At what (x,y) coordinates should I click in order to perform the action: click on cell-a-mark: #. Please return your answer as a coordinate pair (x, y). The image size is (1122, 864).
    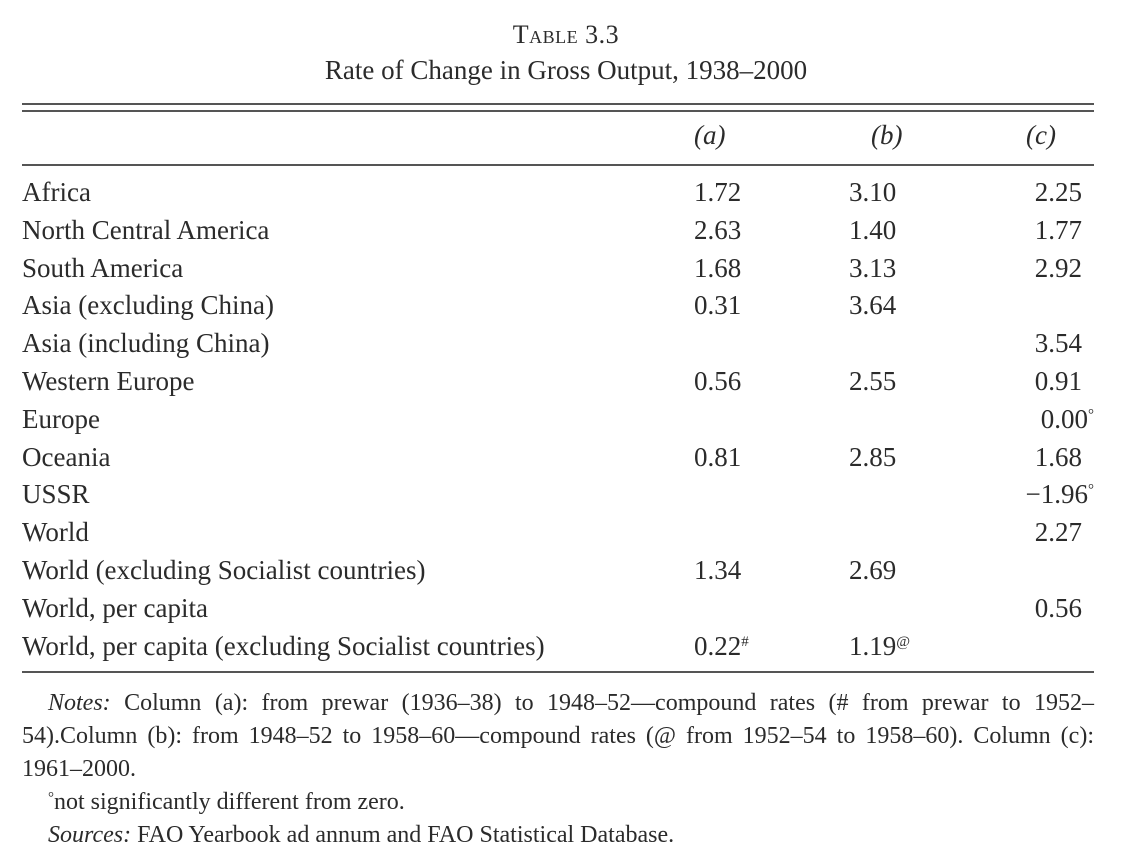
    Looking at the image, I should click on (745, 641).